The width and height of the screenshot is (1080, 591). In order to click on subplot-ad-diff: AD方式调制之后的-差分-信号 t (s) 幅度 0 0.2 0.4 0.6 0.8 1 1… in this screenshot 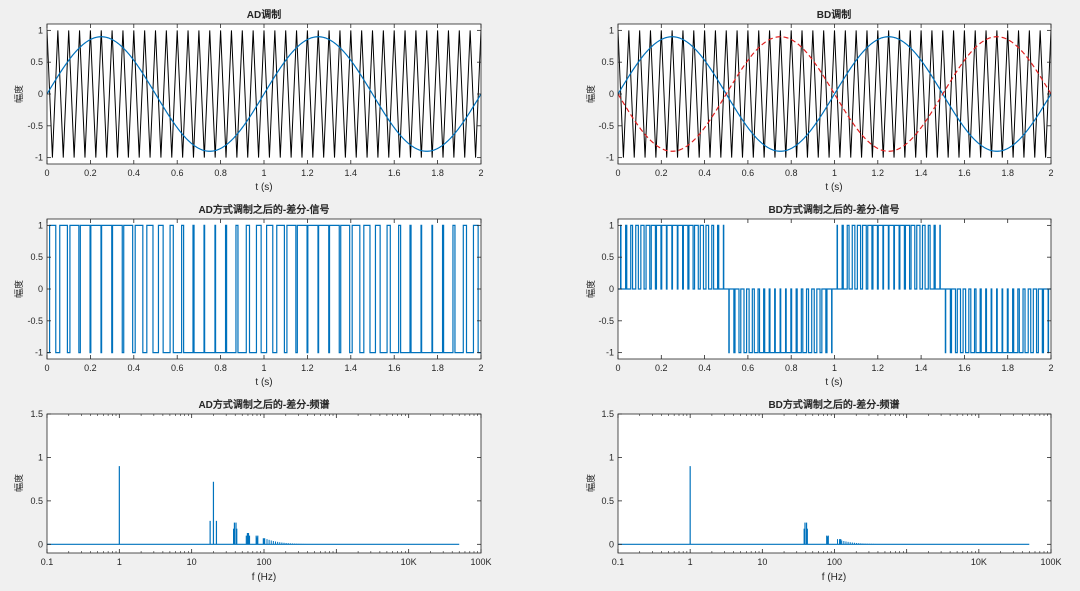, I will do `click(248, 295)`.